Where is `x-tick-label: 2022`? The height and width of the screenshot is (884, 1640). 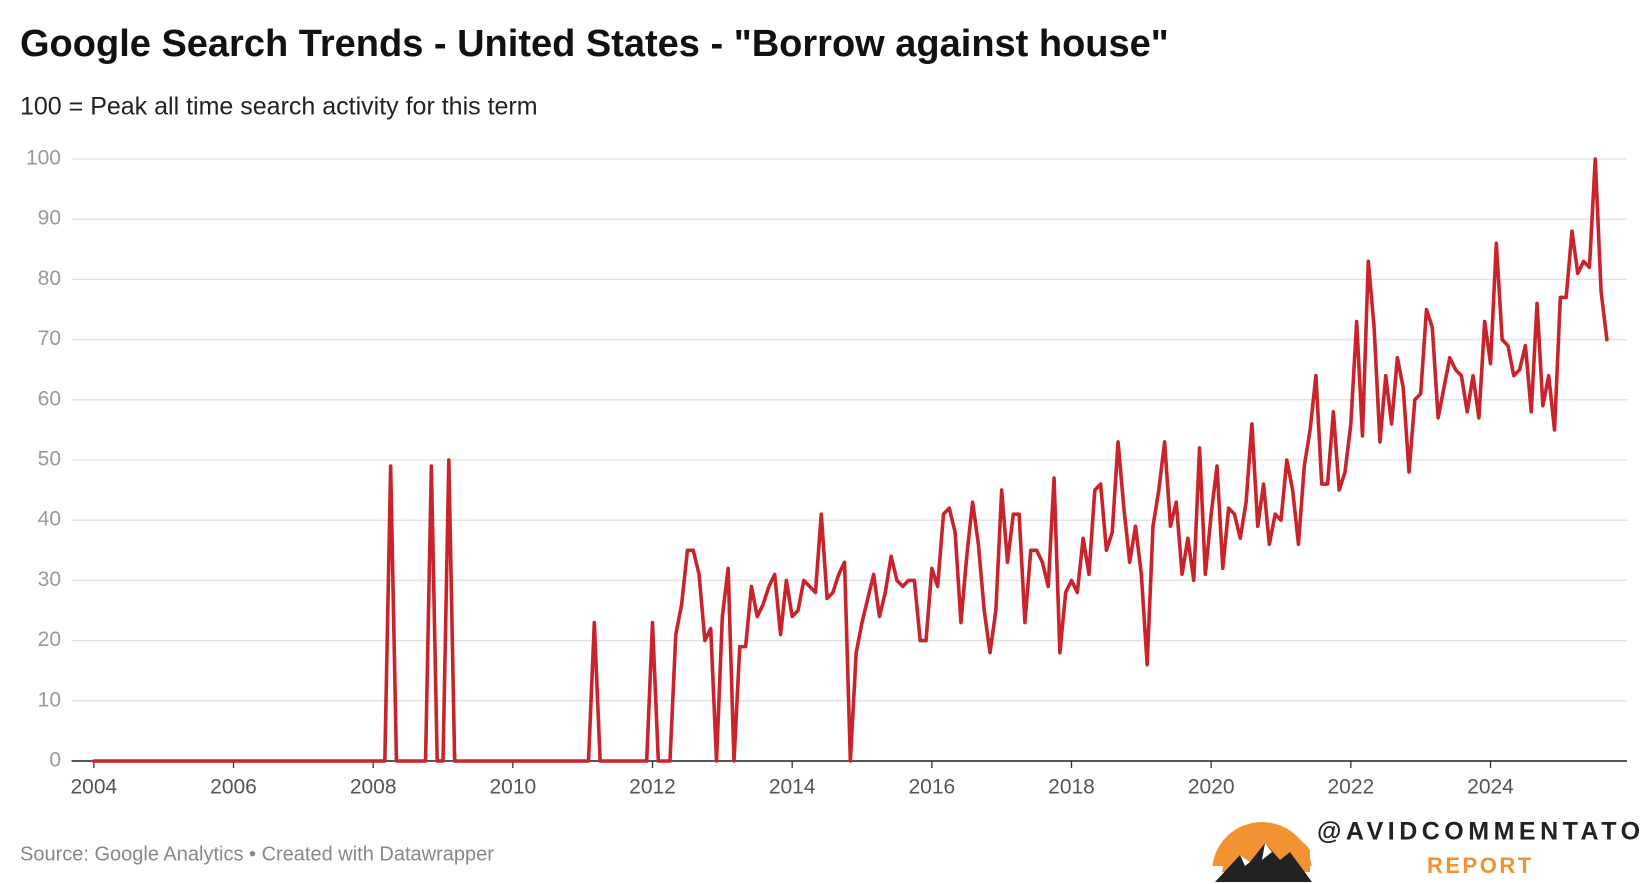 x-tick-label: 2022 is located at coordinates (1350, 787).